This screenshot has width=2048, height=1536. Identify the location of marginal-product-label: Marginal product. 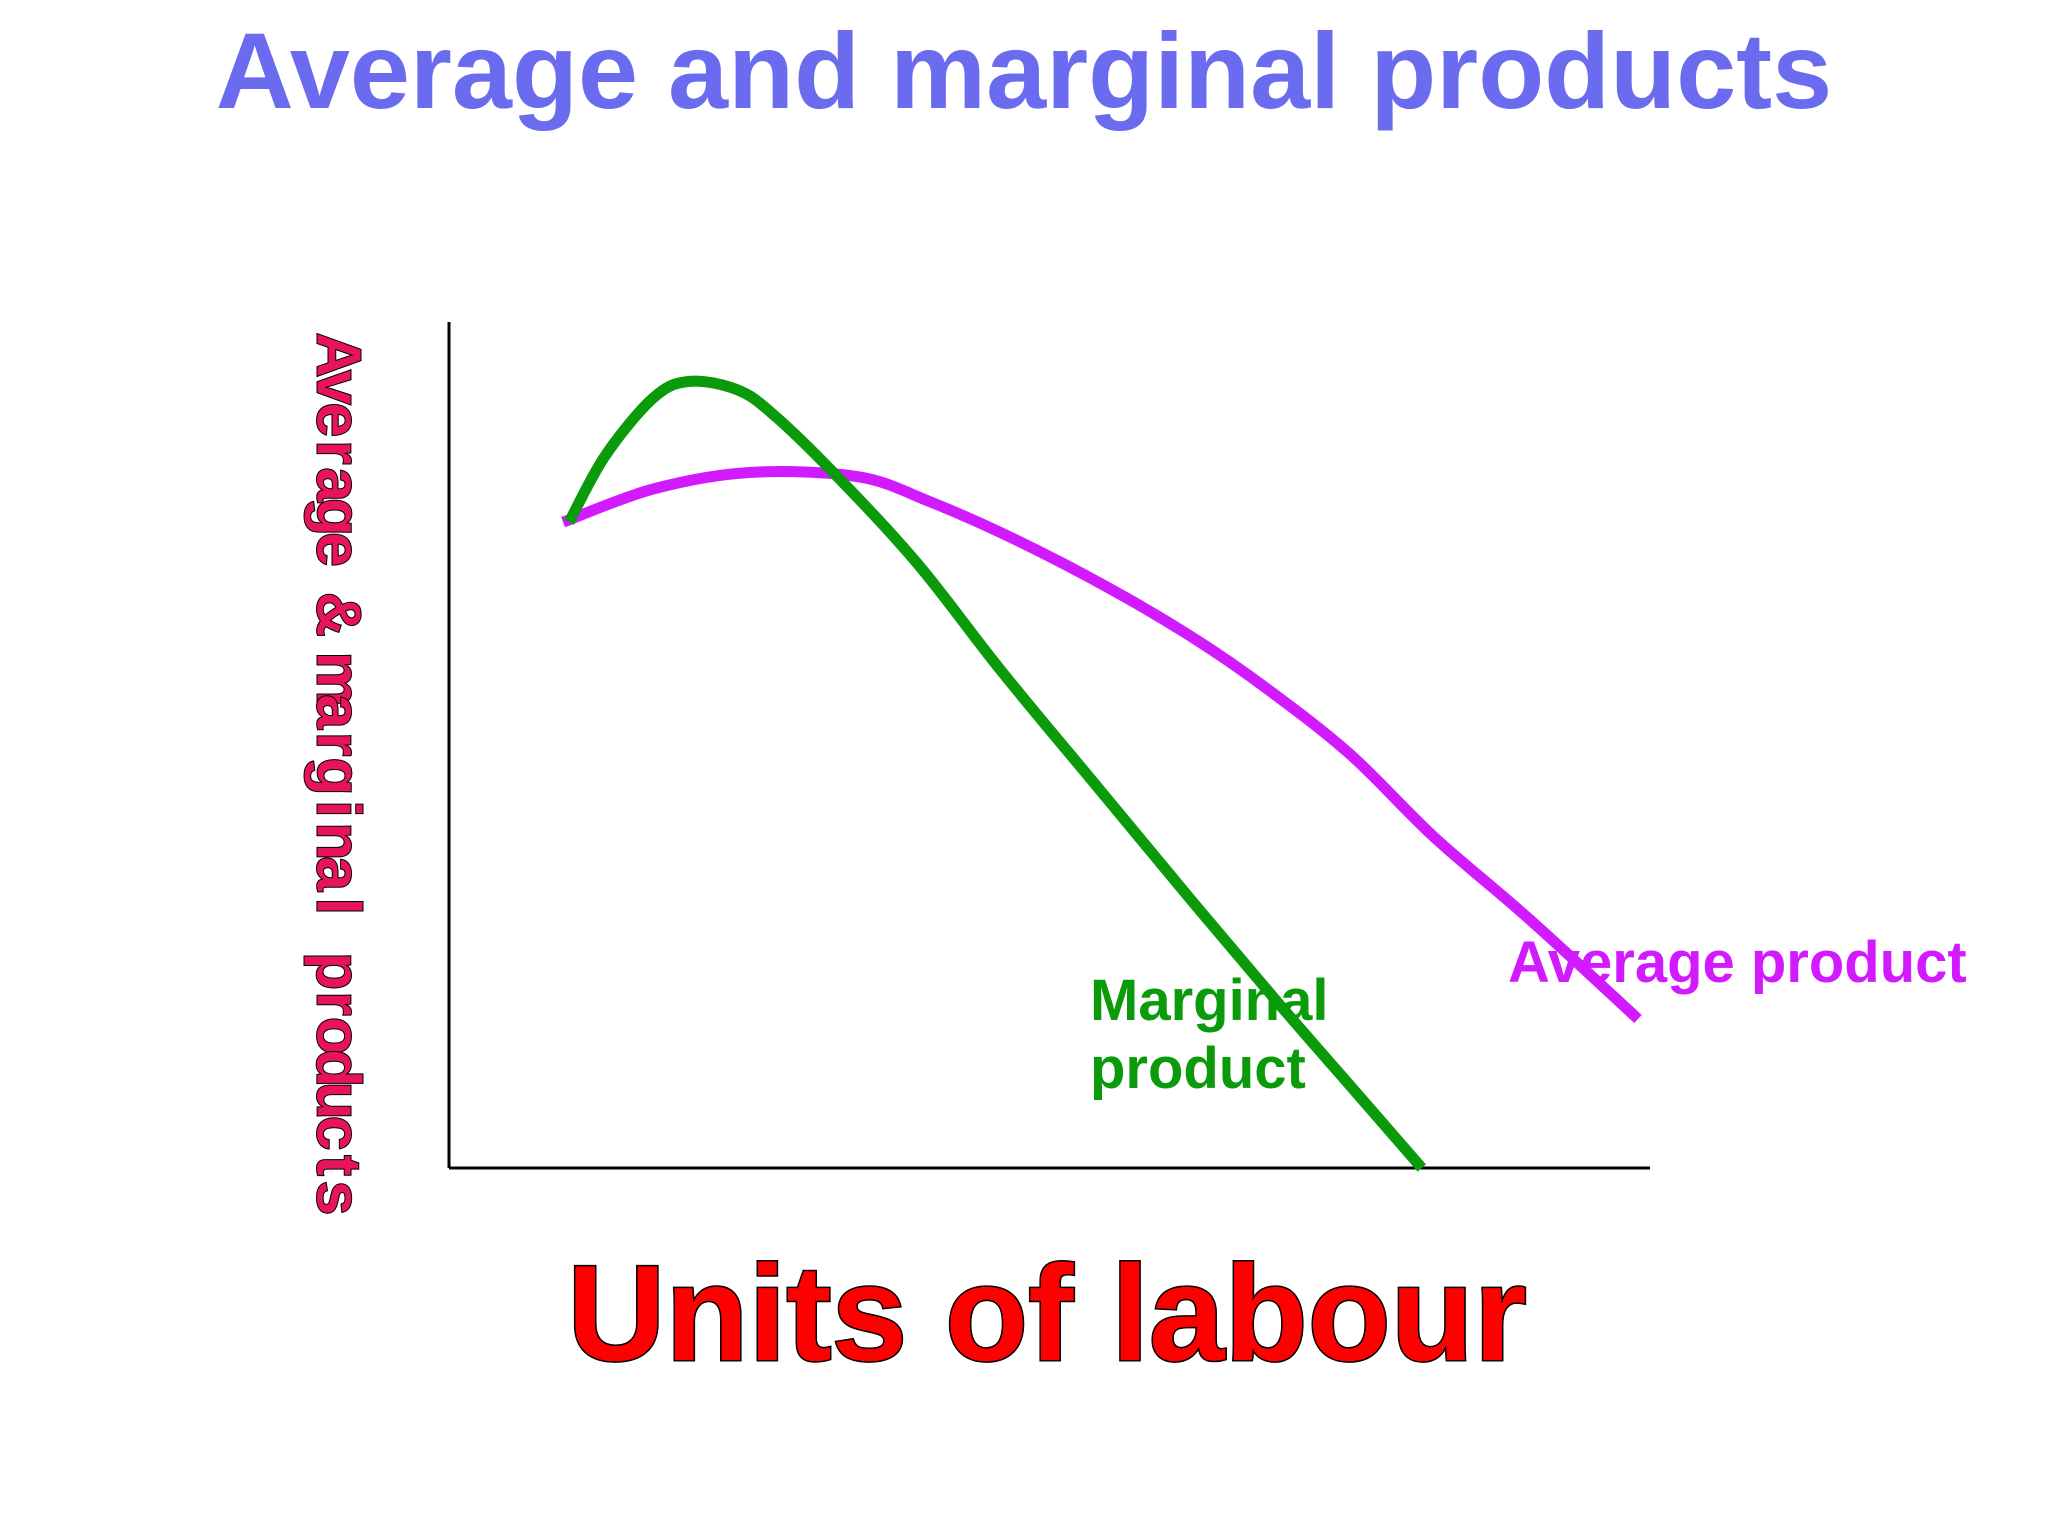
(1209, 1034).